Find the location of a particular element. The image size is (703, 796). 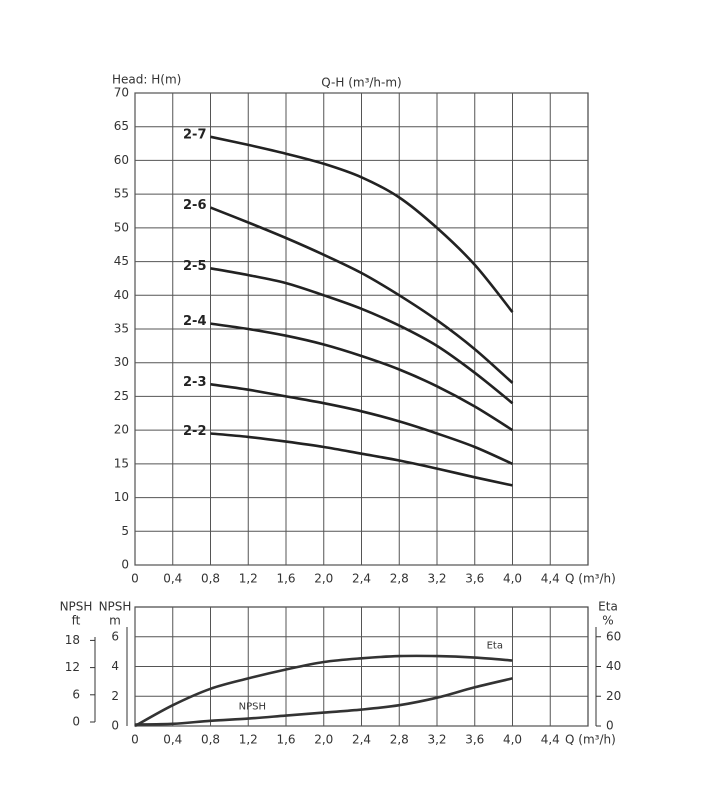

y3-tick-label: 6 is located at coordinates (76, 694).